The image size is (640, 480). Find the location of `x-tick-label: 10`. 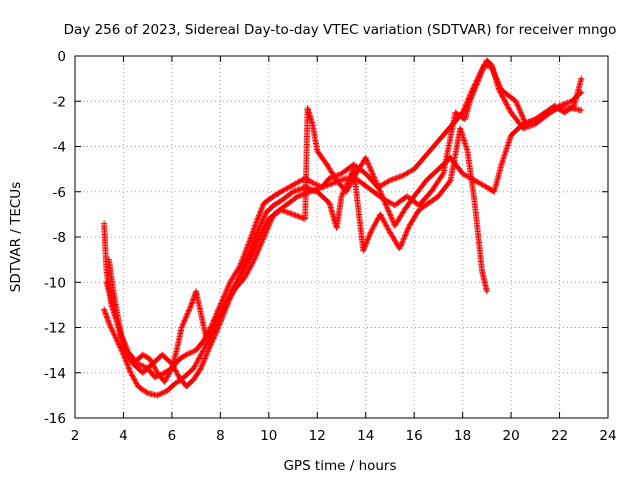

x-tick-label: 10 is located at coordinates (268, 436).